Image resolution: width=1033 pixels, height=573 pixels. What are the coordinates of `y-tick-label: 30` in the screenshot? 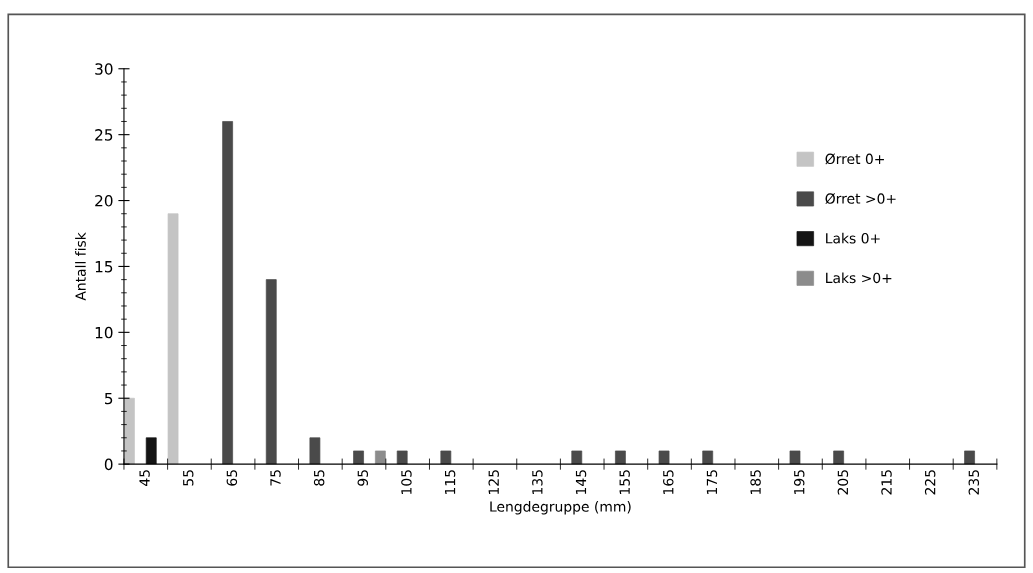 It's located at (104, 69).